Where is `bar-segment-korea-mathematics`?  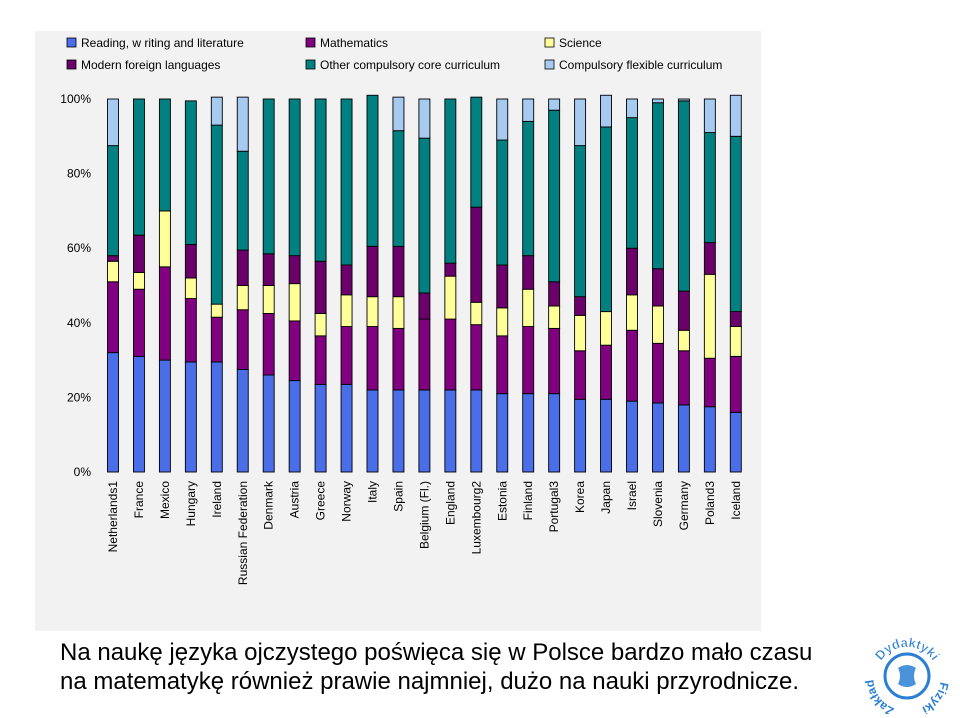
bar-segment-korea-mathematics is located at coordinates (580, 375).